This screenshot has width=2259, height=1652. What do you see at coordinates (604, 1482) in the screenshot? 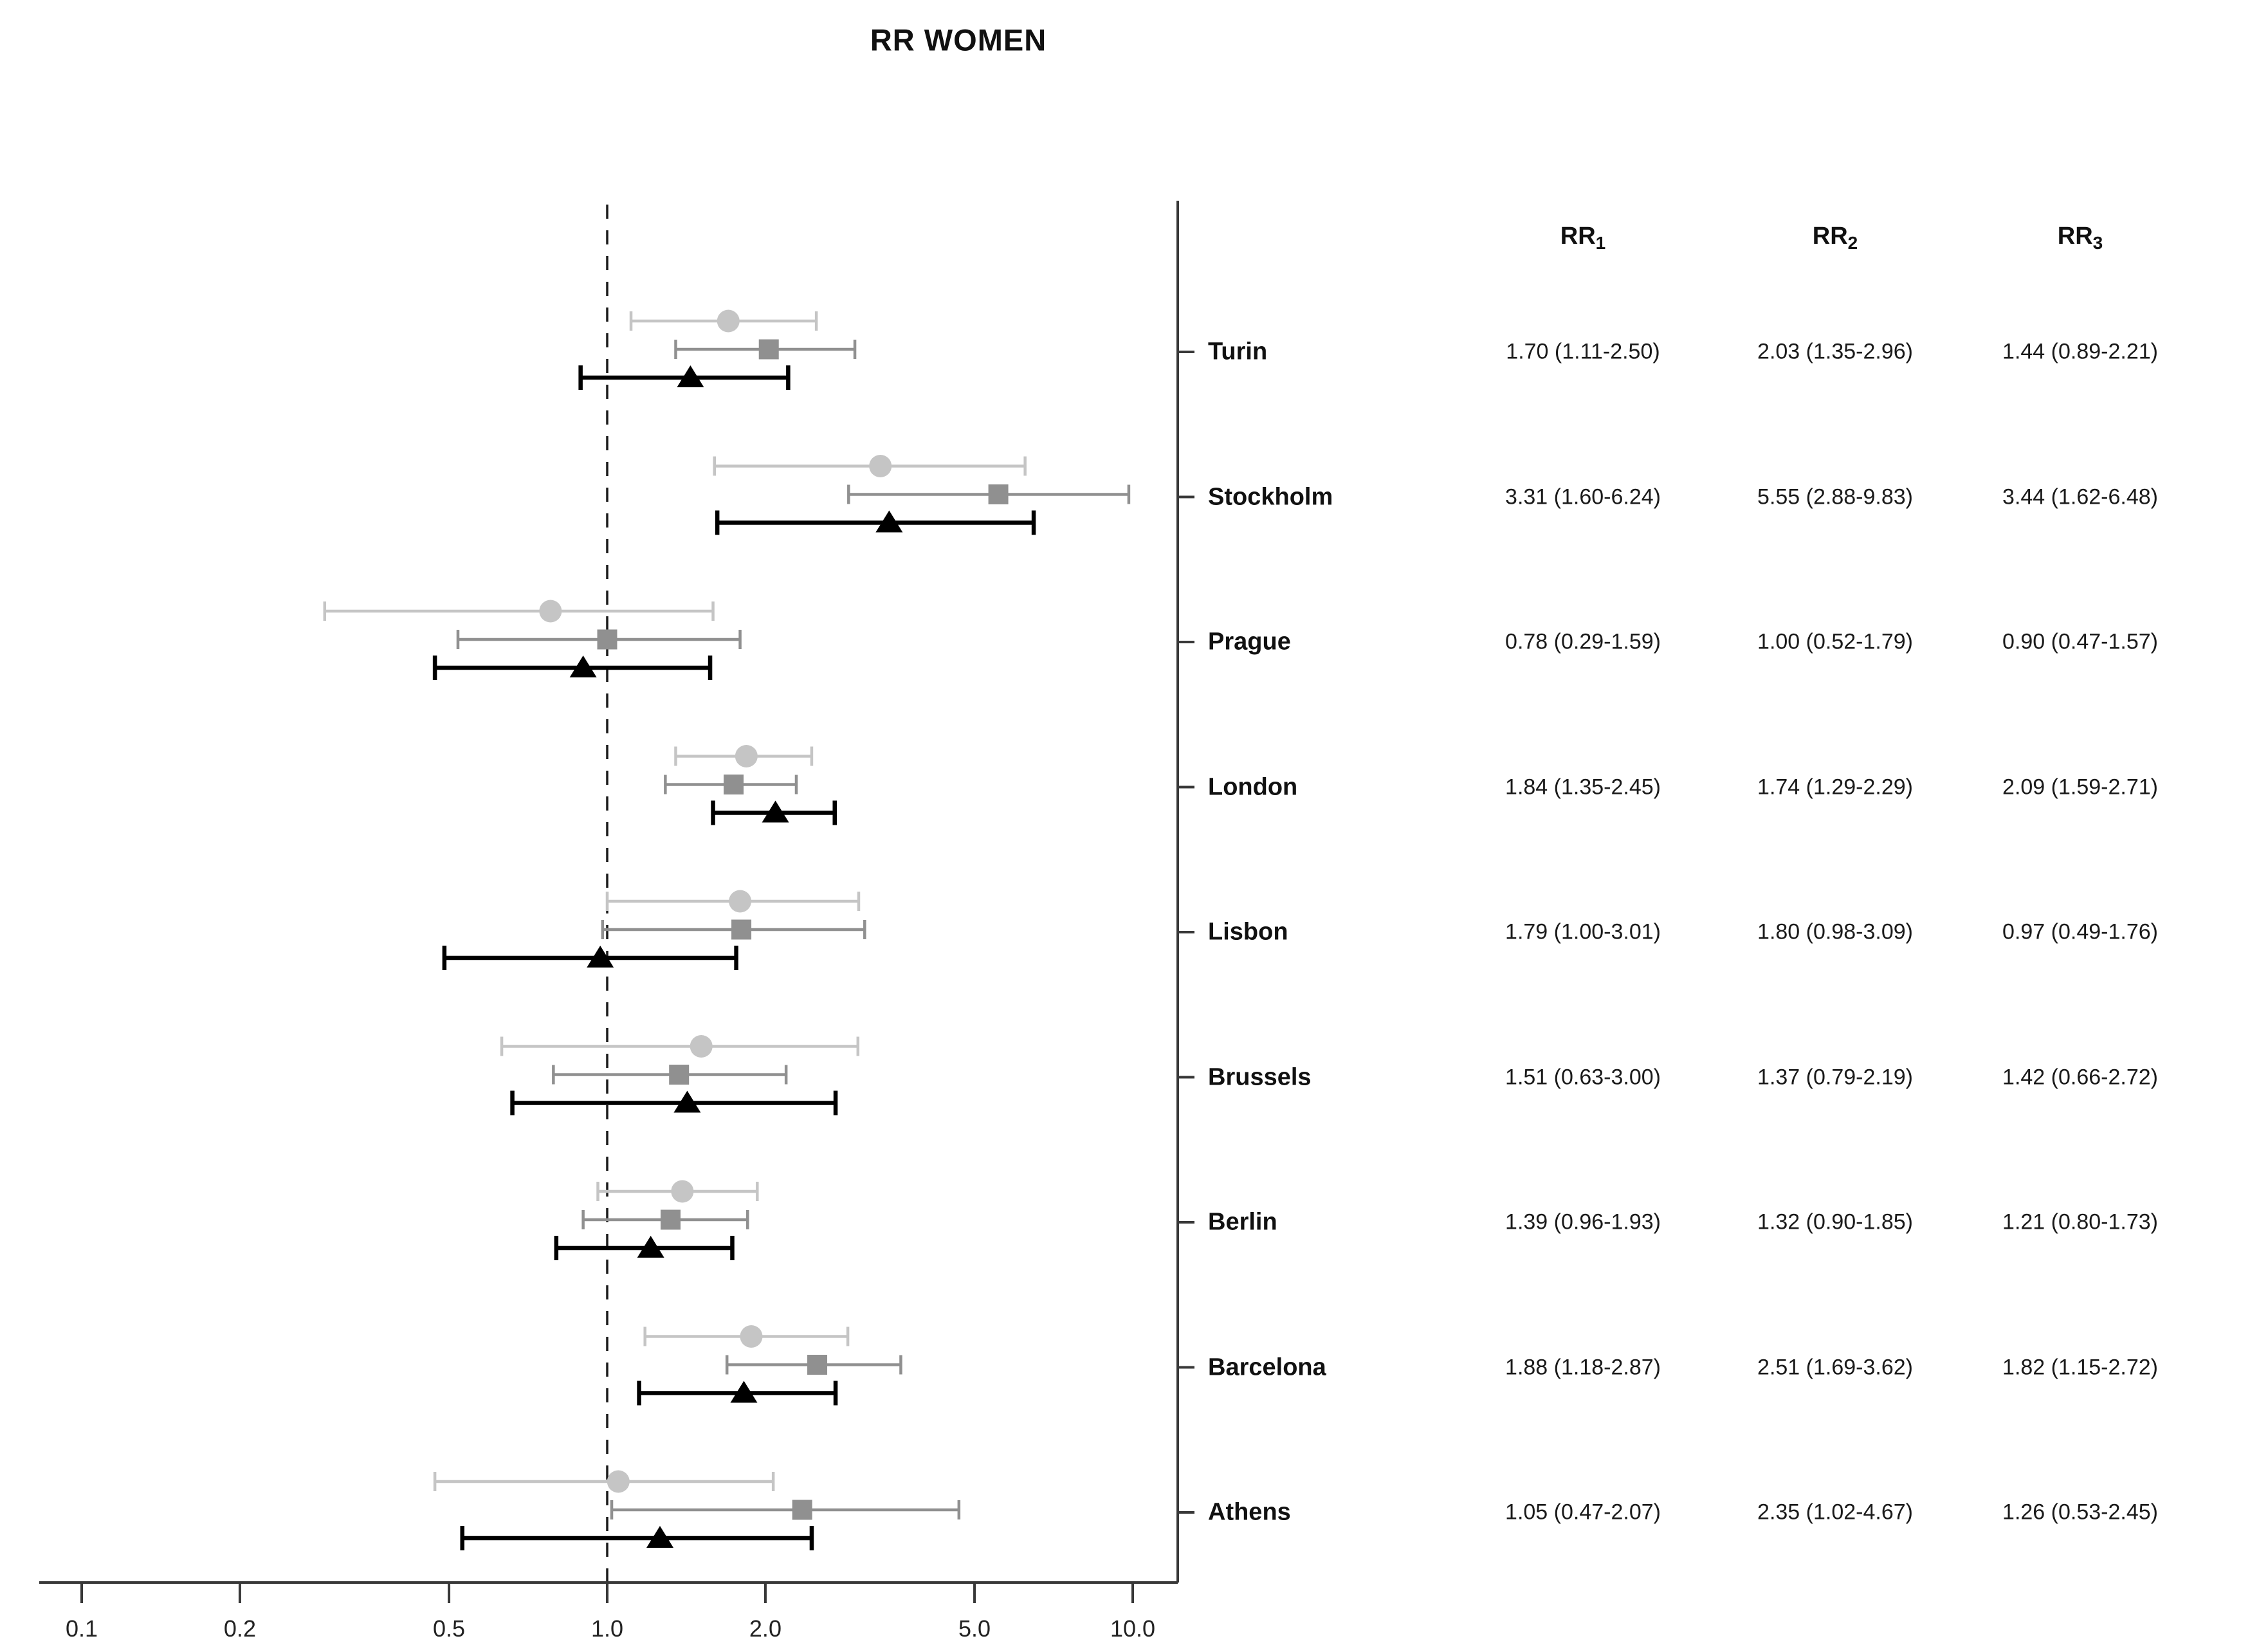
I see `ci-athens-rr1` at bounding box center [604, 1482].